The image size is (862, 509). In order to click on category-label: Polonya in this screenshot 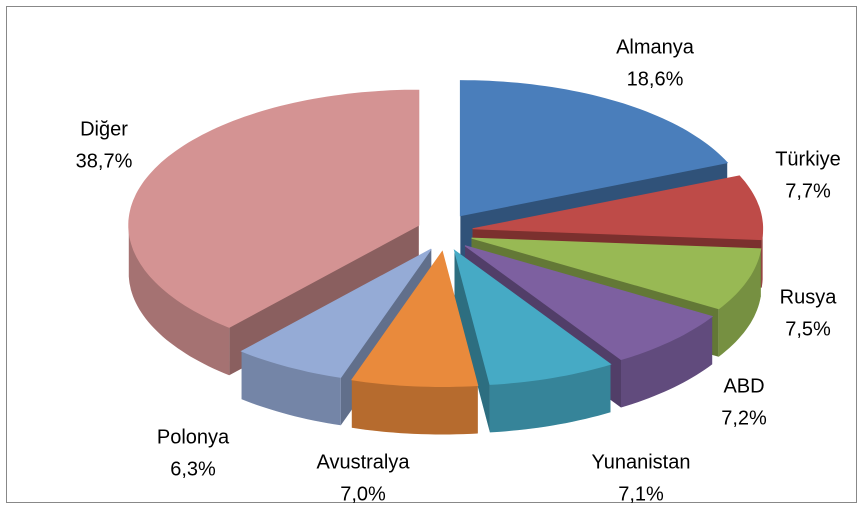, I will do `click(193, 437)`.